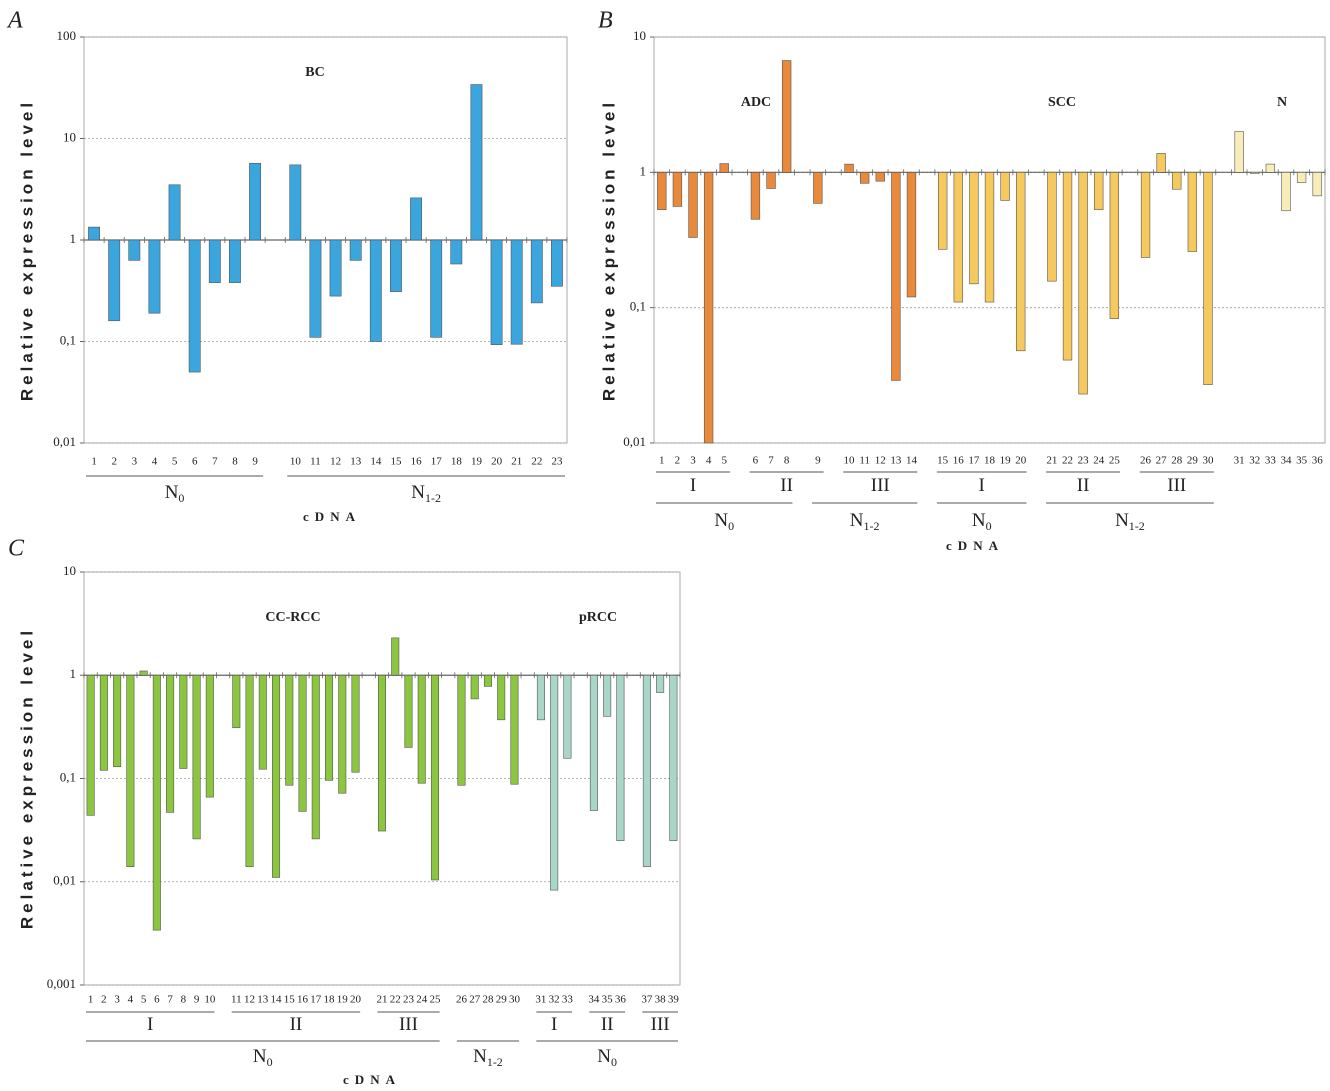 This screenshot has height=1091, width=1330. Describe the element at coordinates (1176, 485) in the screenshot. I see `group-label-main: III` at that location.